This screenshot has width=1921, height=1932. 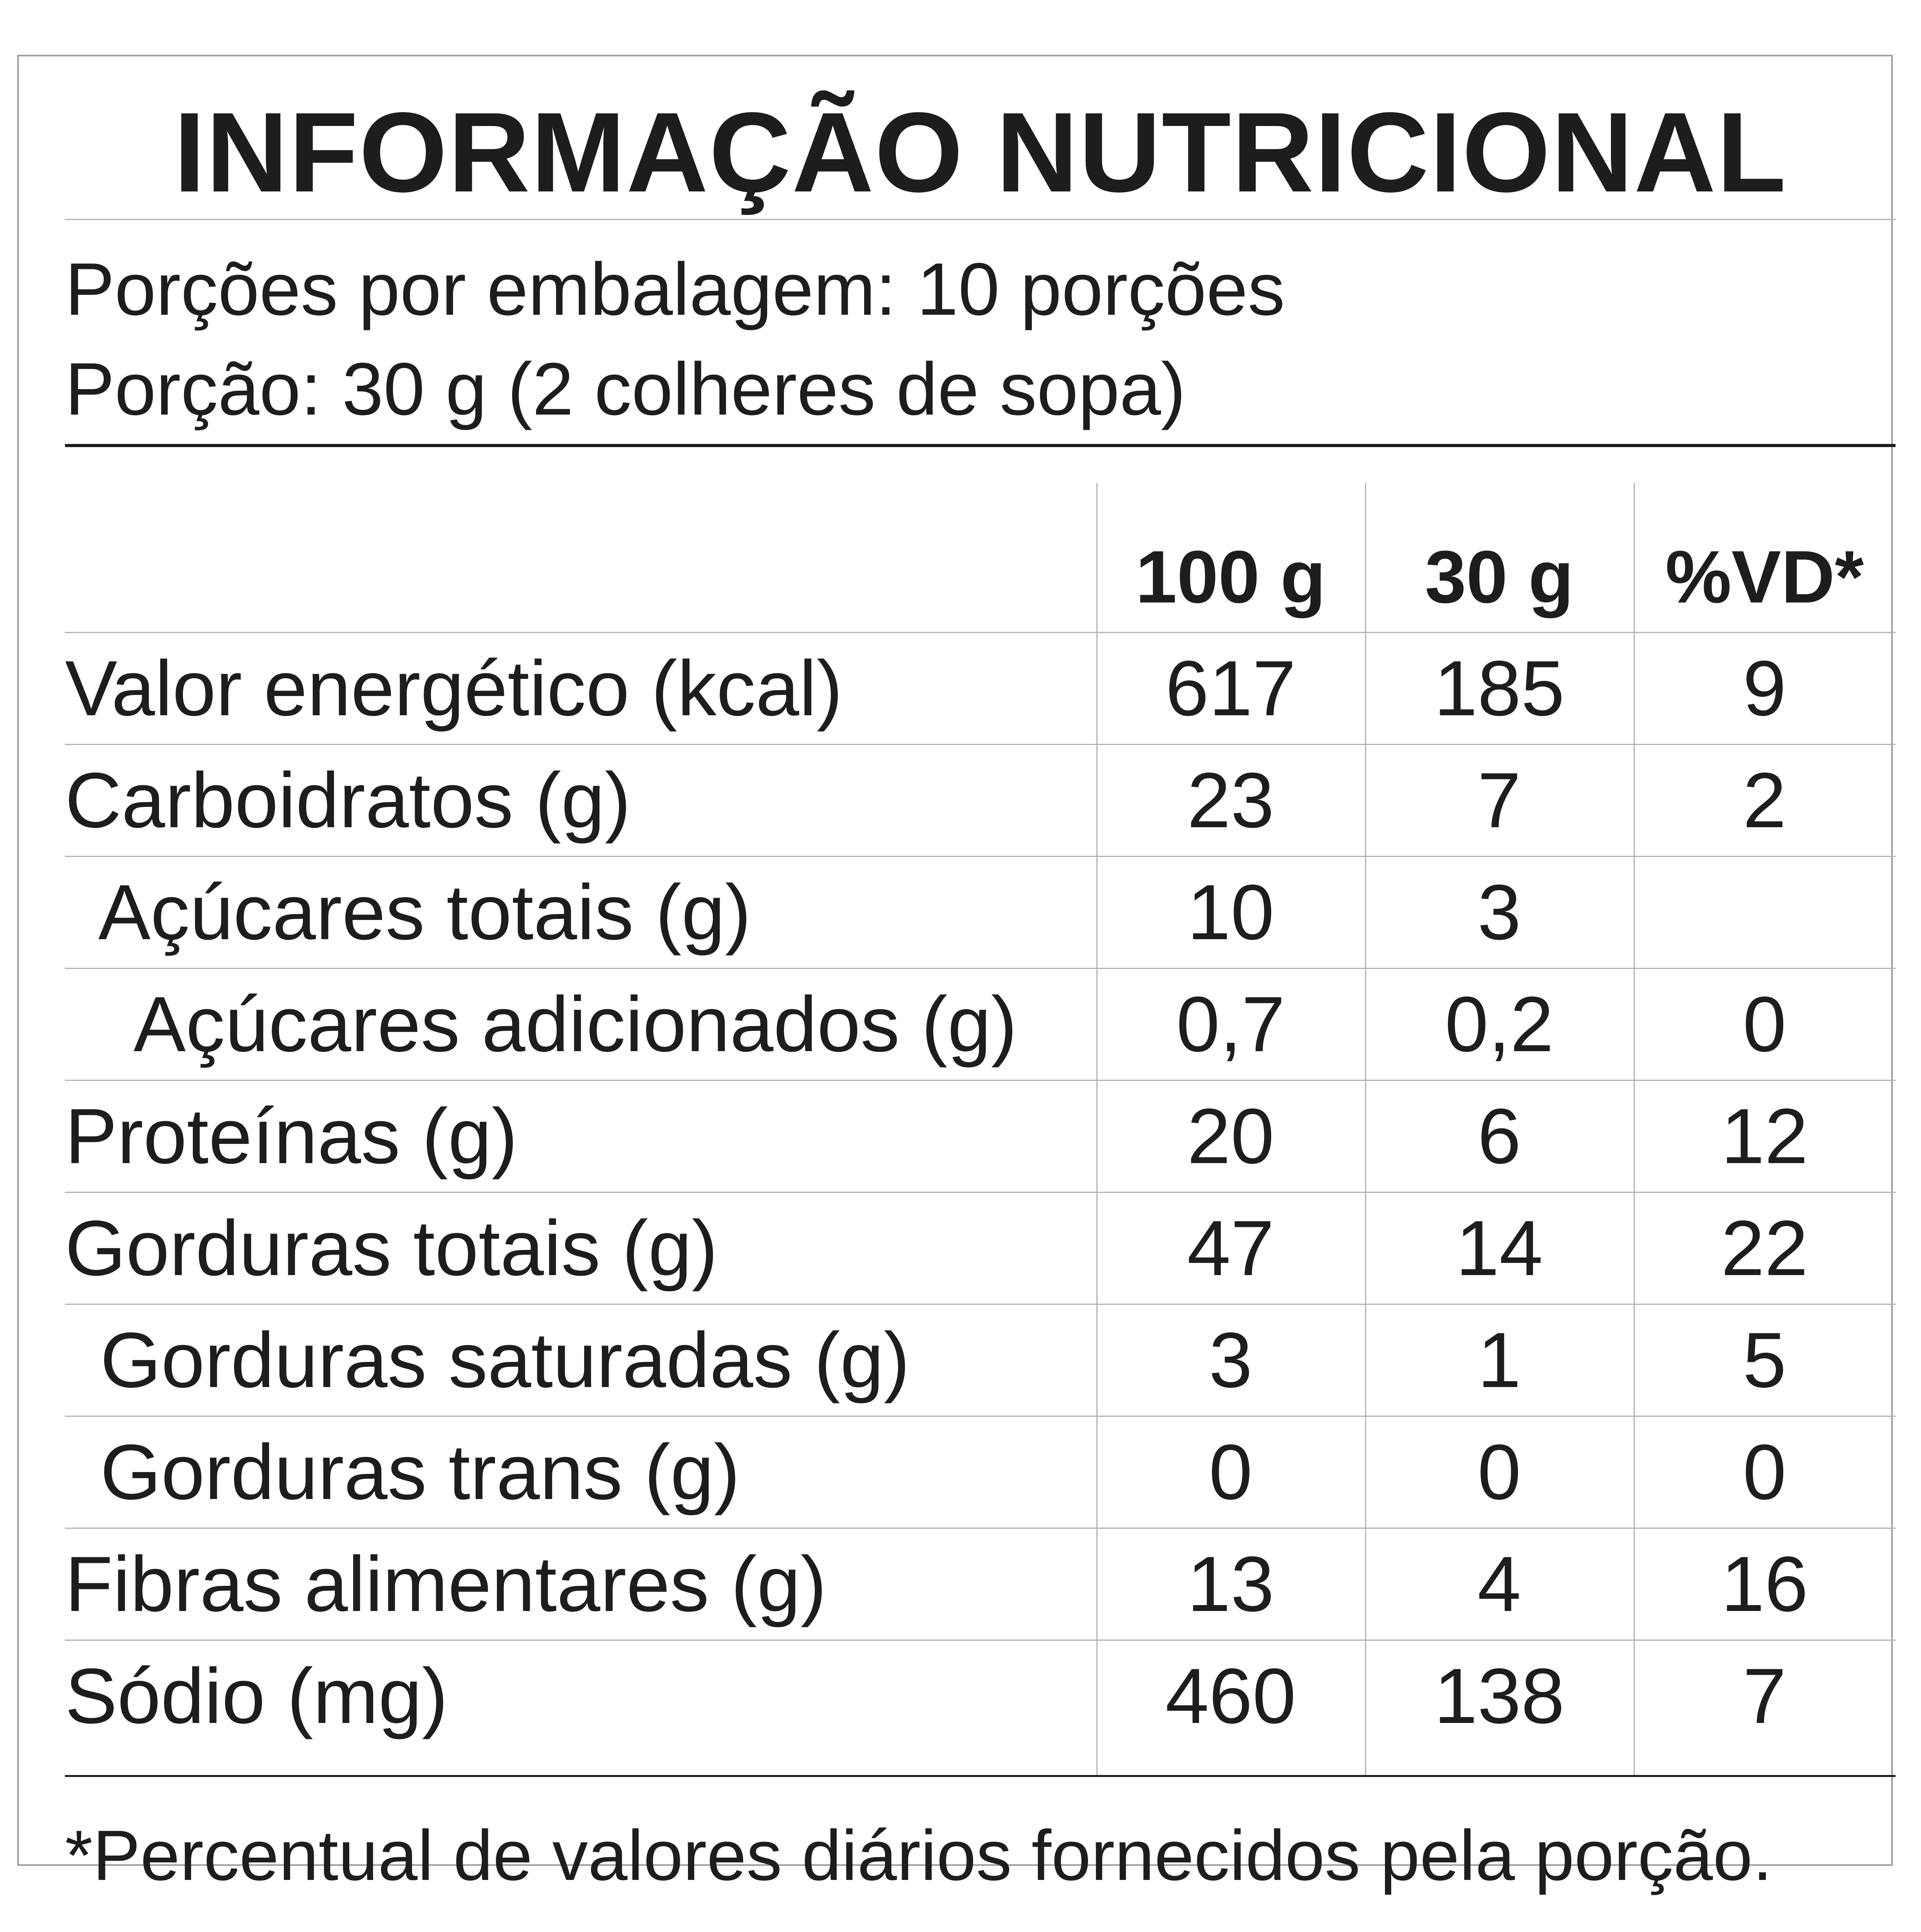 What do you see at coordinates (1231, 913) in the screenshot?
I see `row-per-100g: 10` at bounding box center [1231, 913].